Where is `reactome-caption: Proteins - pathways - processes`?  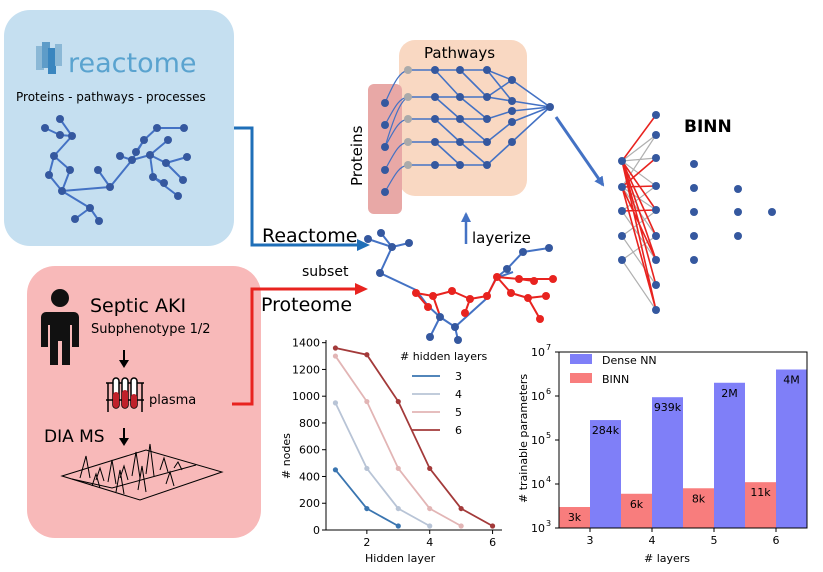
reactome-caption: Proteins - pathways - processes is located at coordinates (111, 97).